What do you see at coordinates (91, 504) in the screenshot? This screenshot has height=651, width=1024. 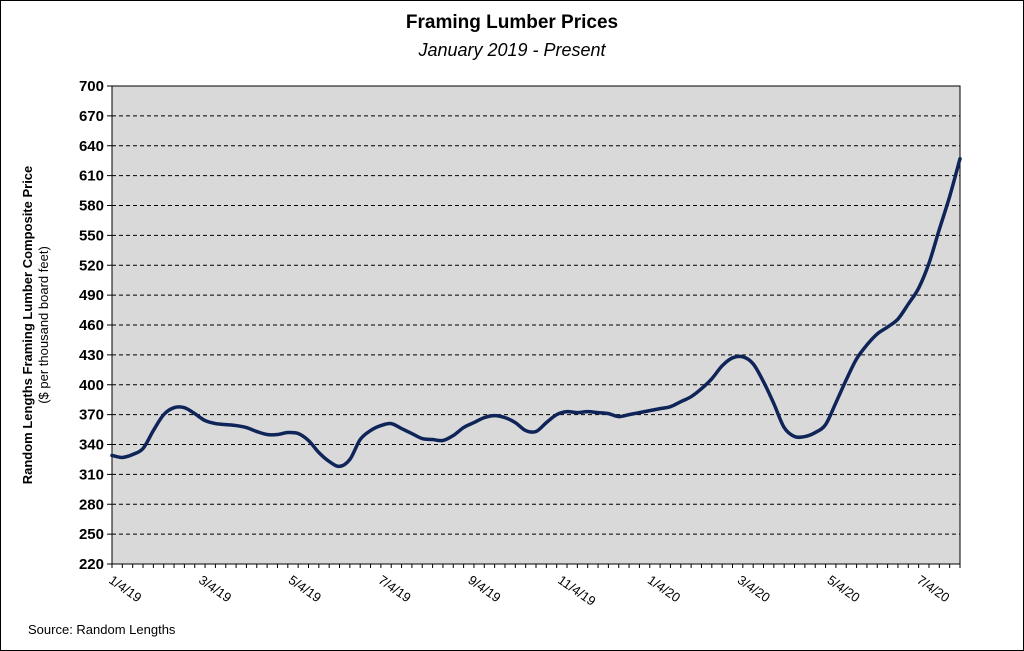 I see `y-tick-label: 280` at bounding box center [91, 504].